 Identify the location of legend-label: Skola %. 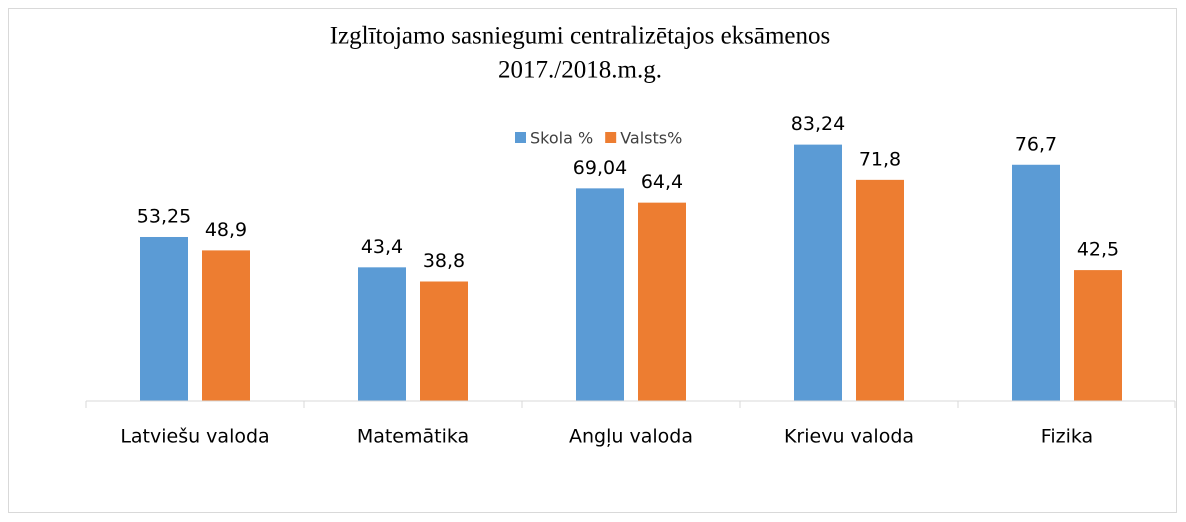
(561, 138).